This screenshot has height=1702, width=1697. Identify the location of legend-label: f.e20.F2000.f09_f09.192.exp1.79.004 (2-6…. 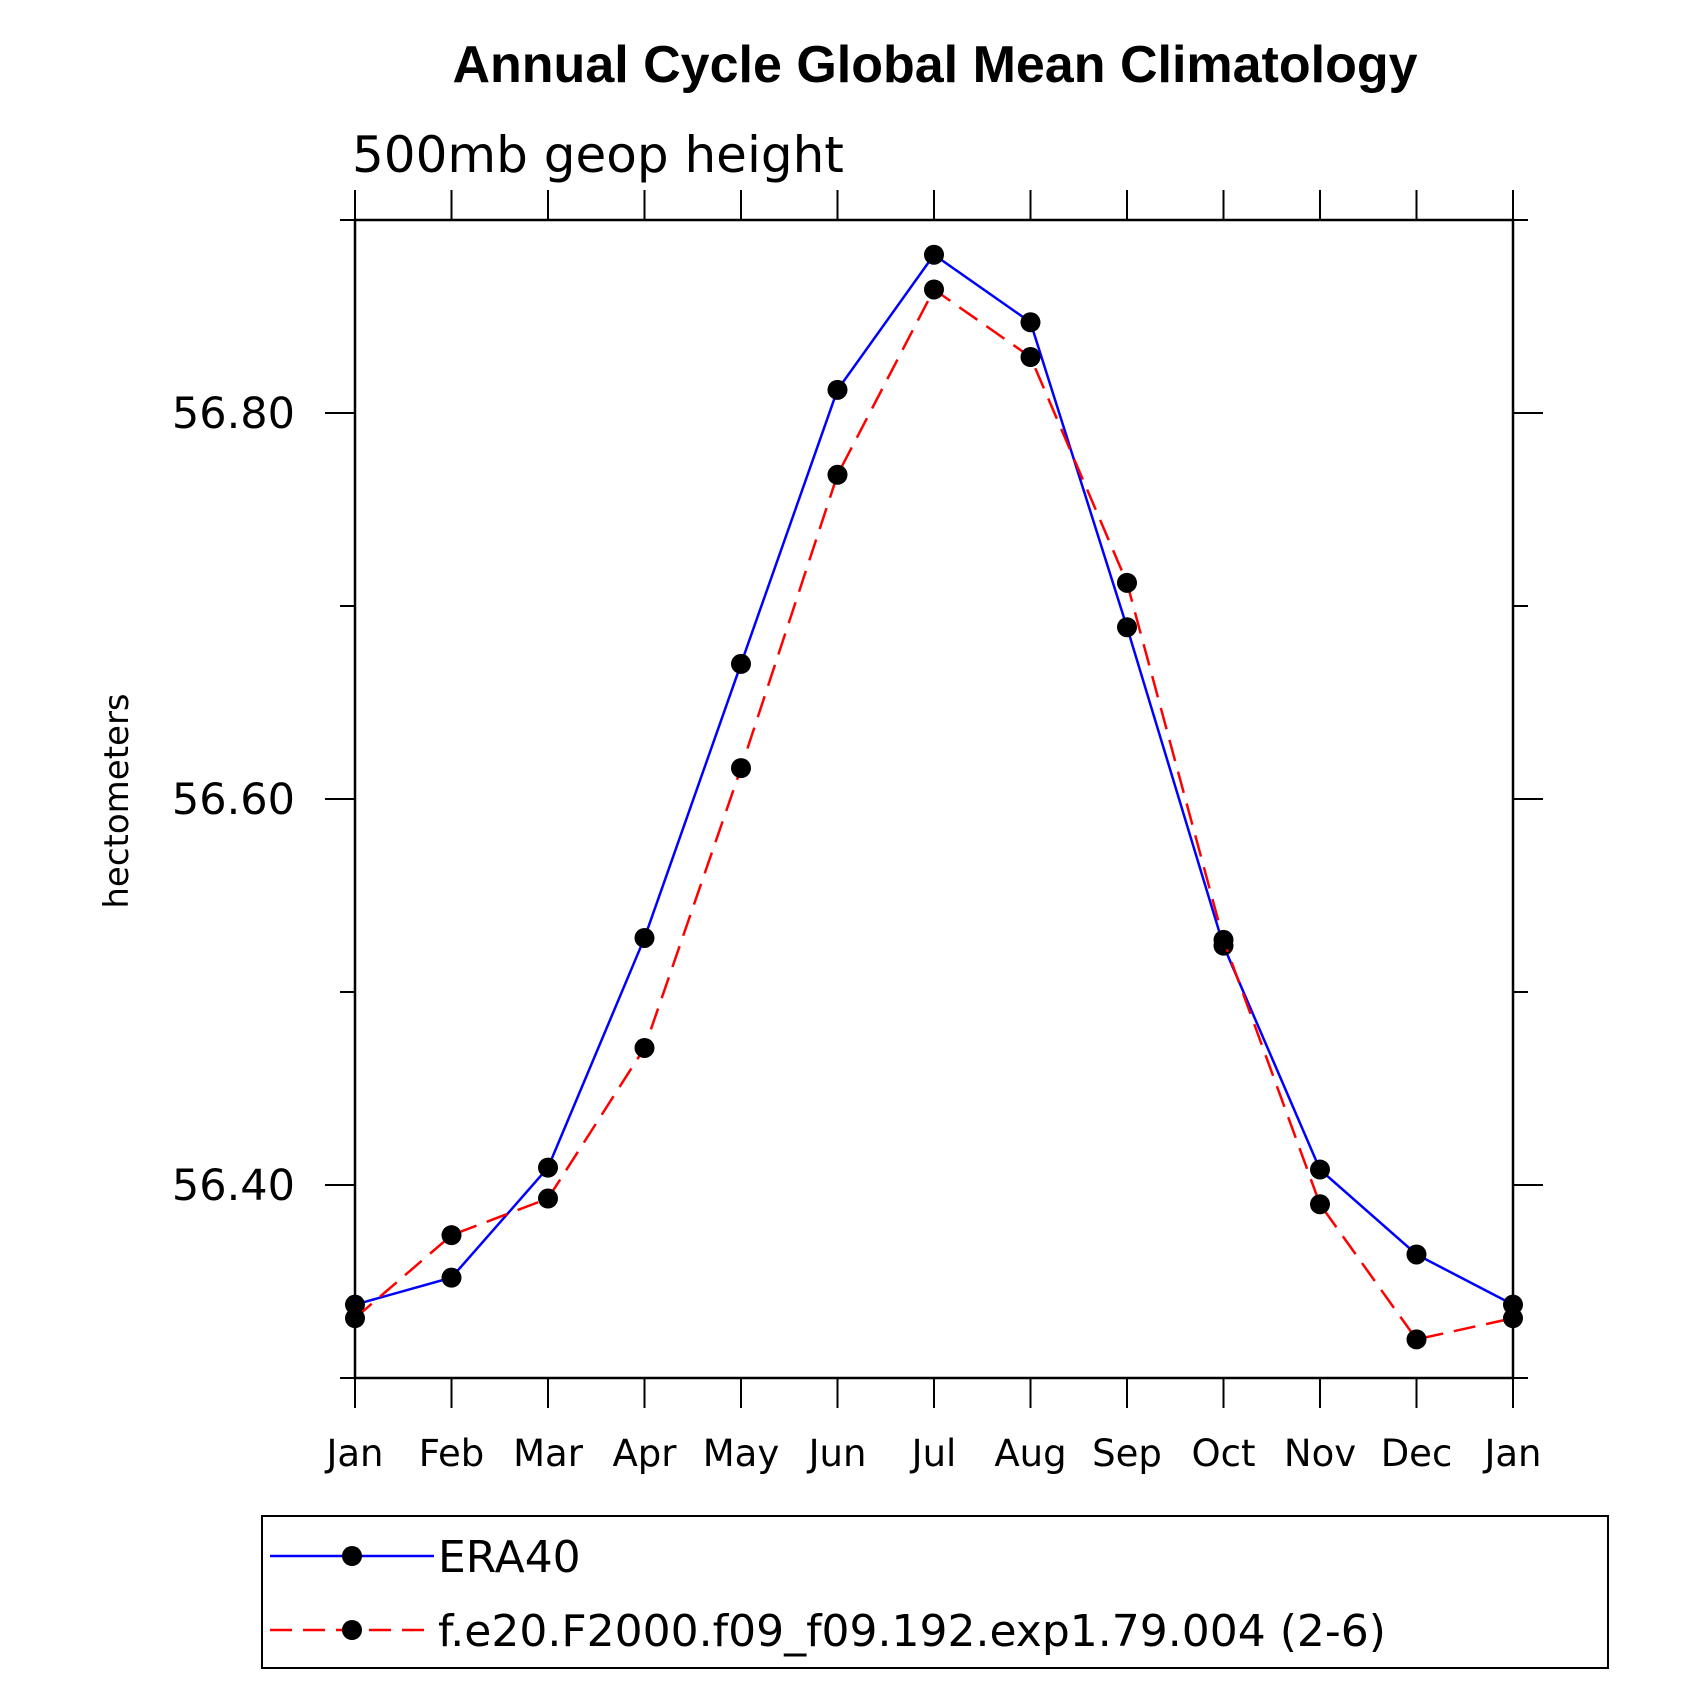
(912, 1631).